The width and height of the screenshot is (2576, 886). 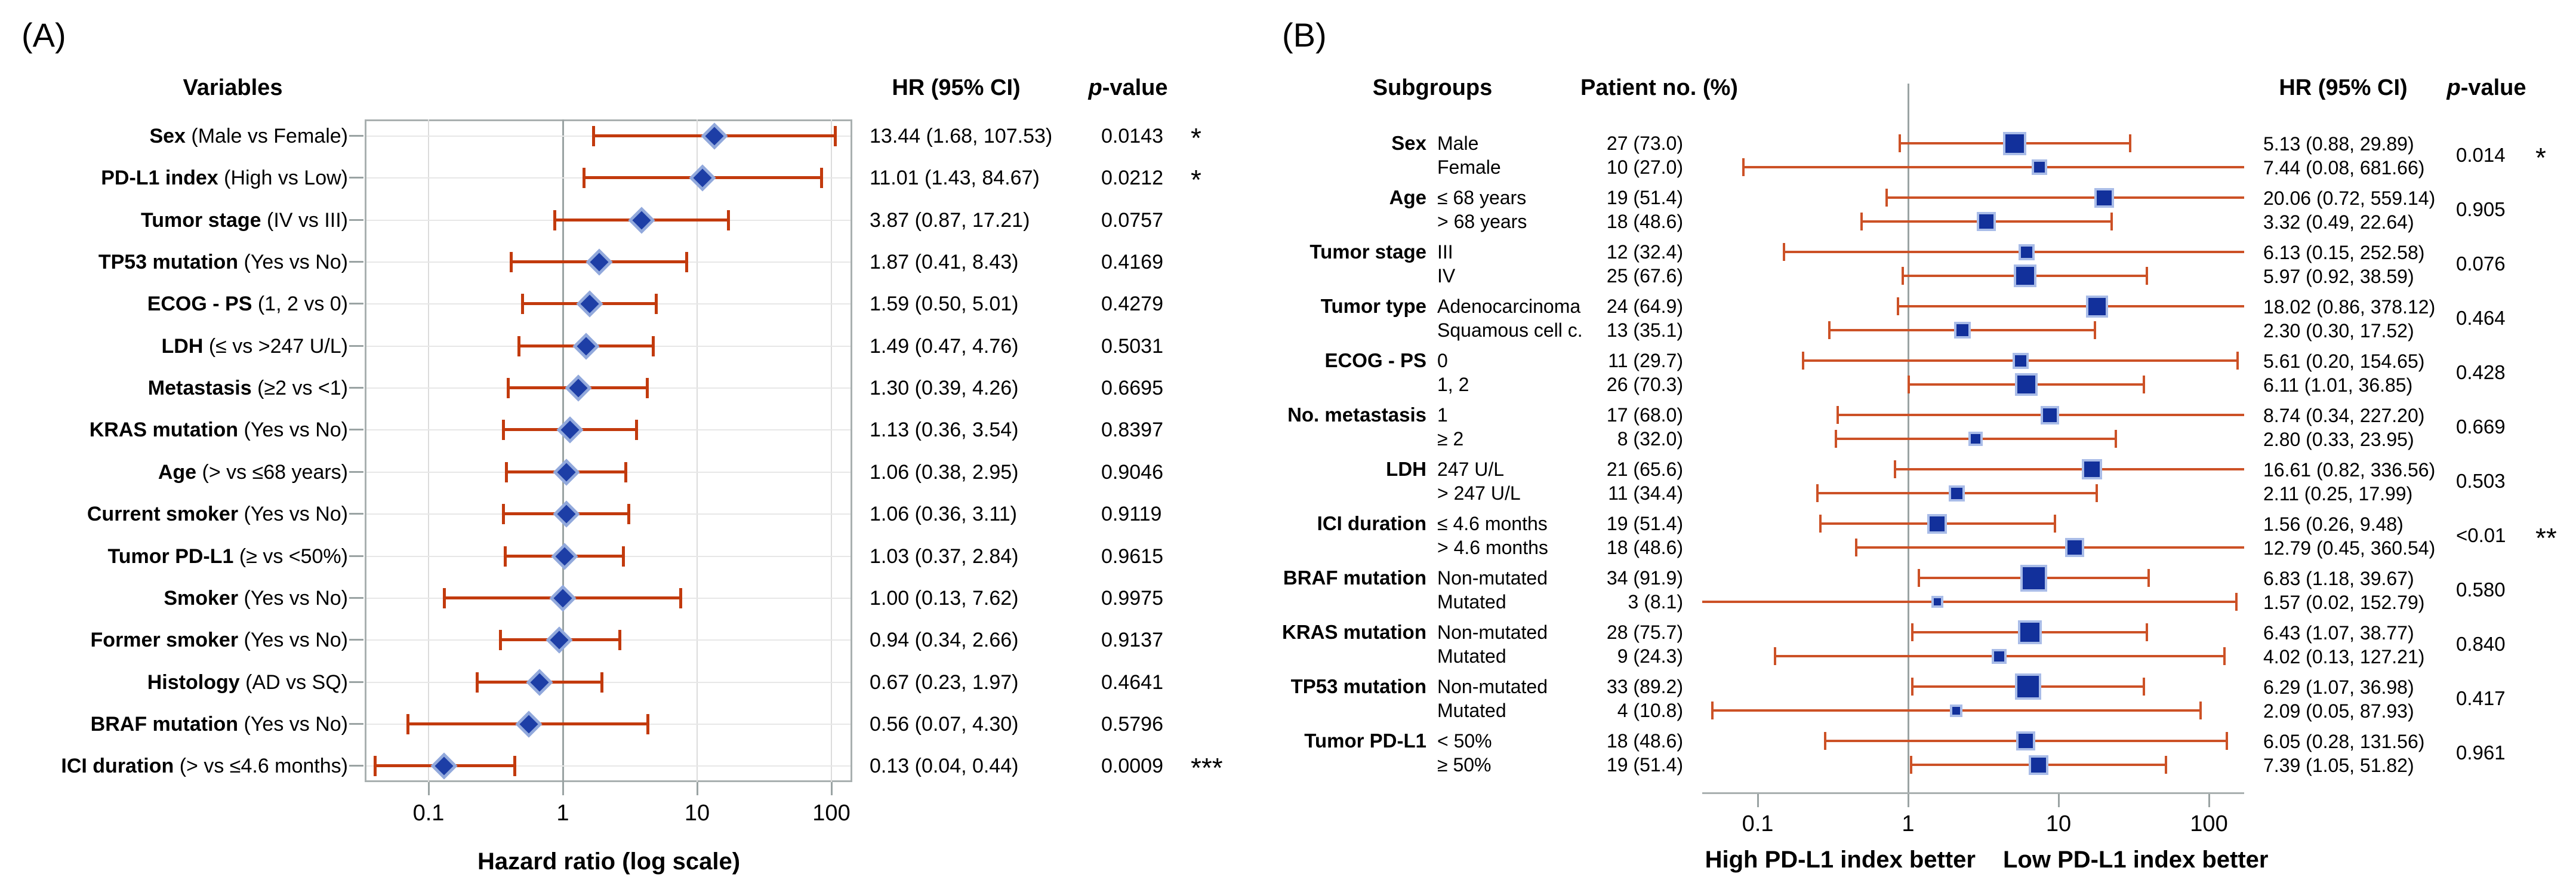 What do you see at coordinates (609, 861) in the screenshot?
I see `panel-a-x-axis-title: Hazard ratio (log scale)` at bounding box center [609, 861].